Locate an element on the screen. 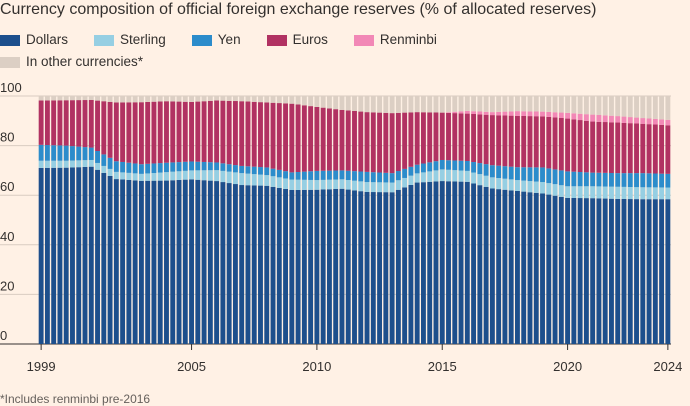 The height and width of the screenshot is (406, 690). y-tick-label: 100 is located at coordinates (11, 87).